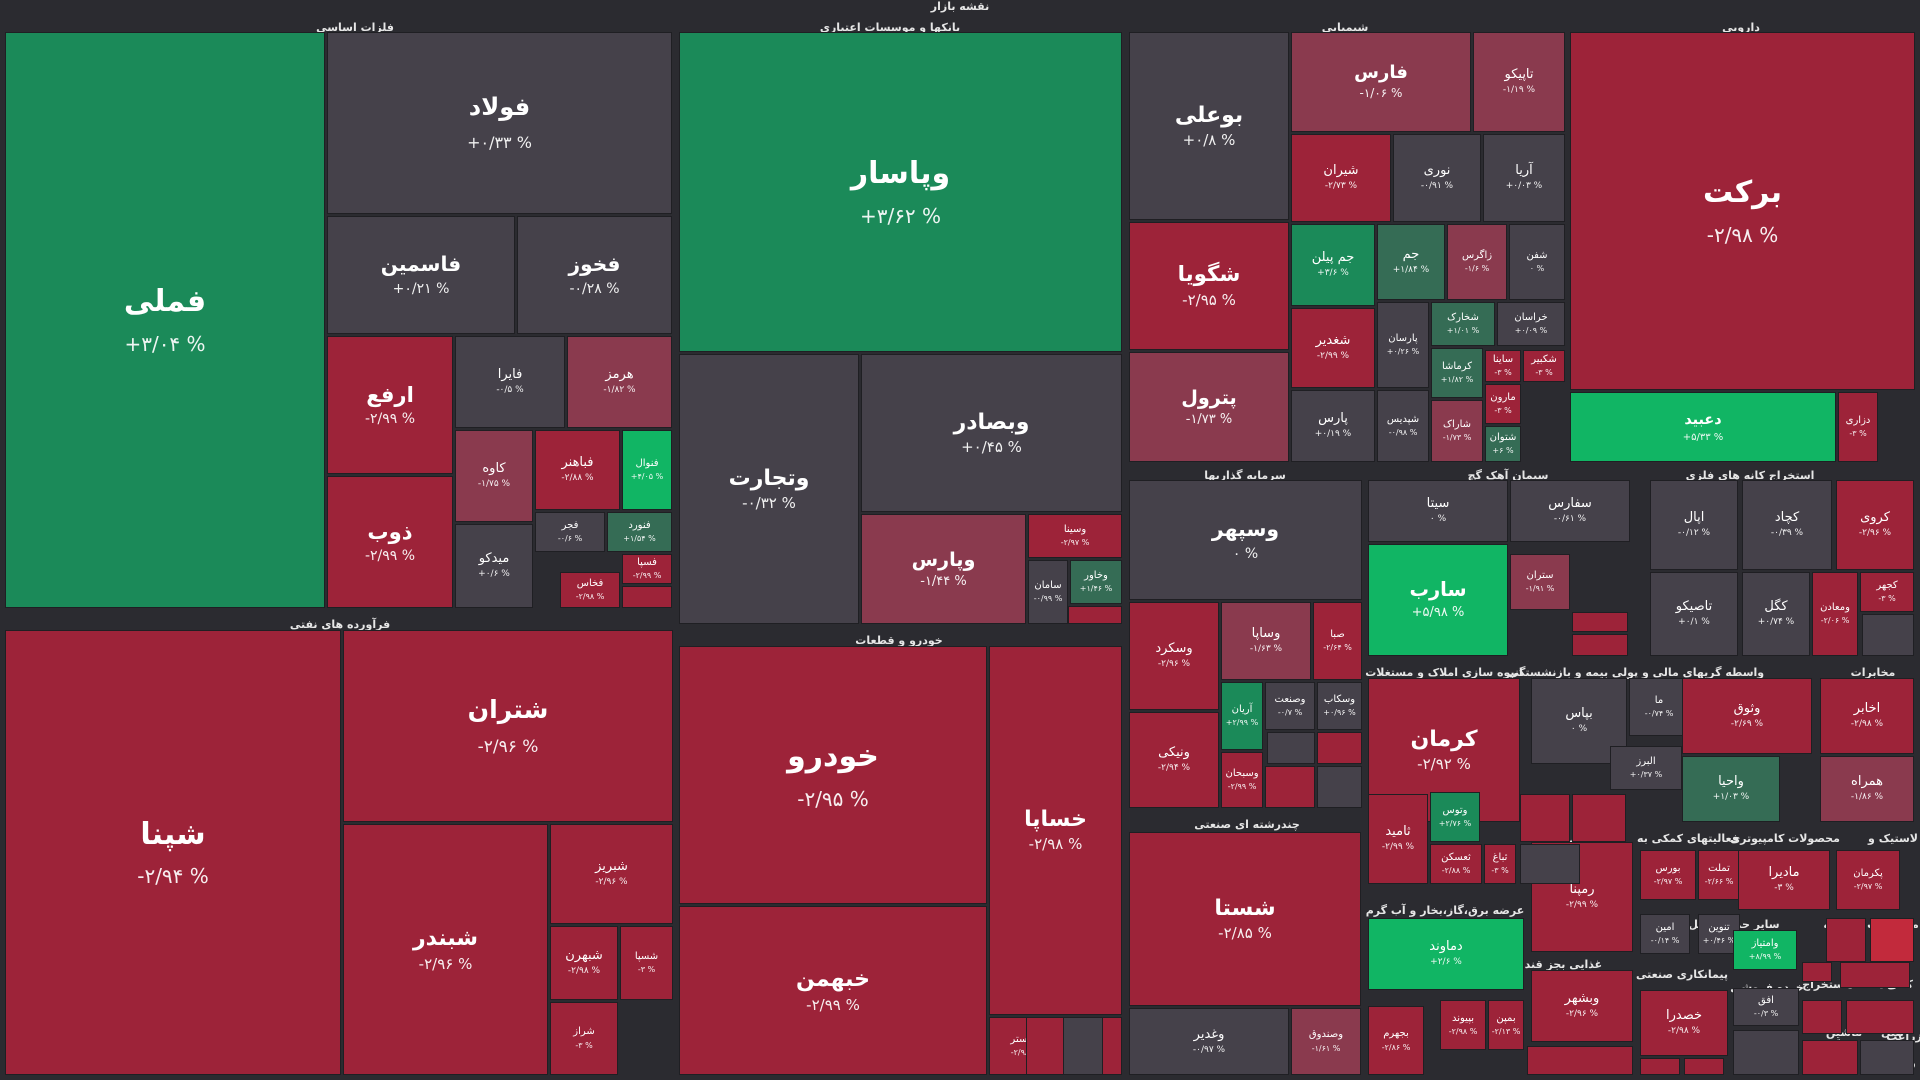 Image resolution: width=1920 pixels, height=1080 pixels. Describe the element at coordinates (1438, 600) in the screenshot. I see `symbol-tile: سارب +۵/۹۸ %` at that location.